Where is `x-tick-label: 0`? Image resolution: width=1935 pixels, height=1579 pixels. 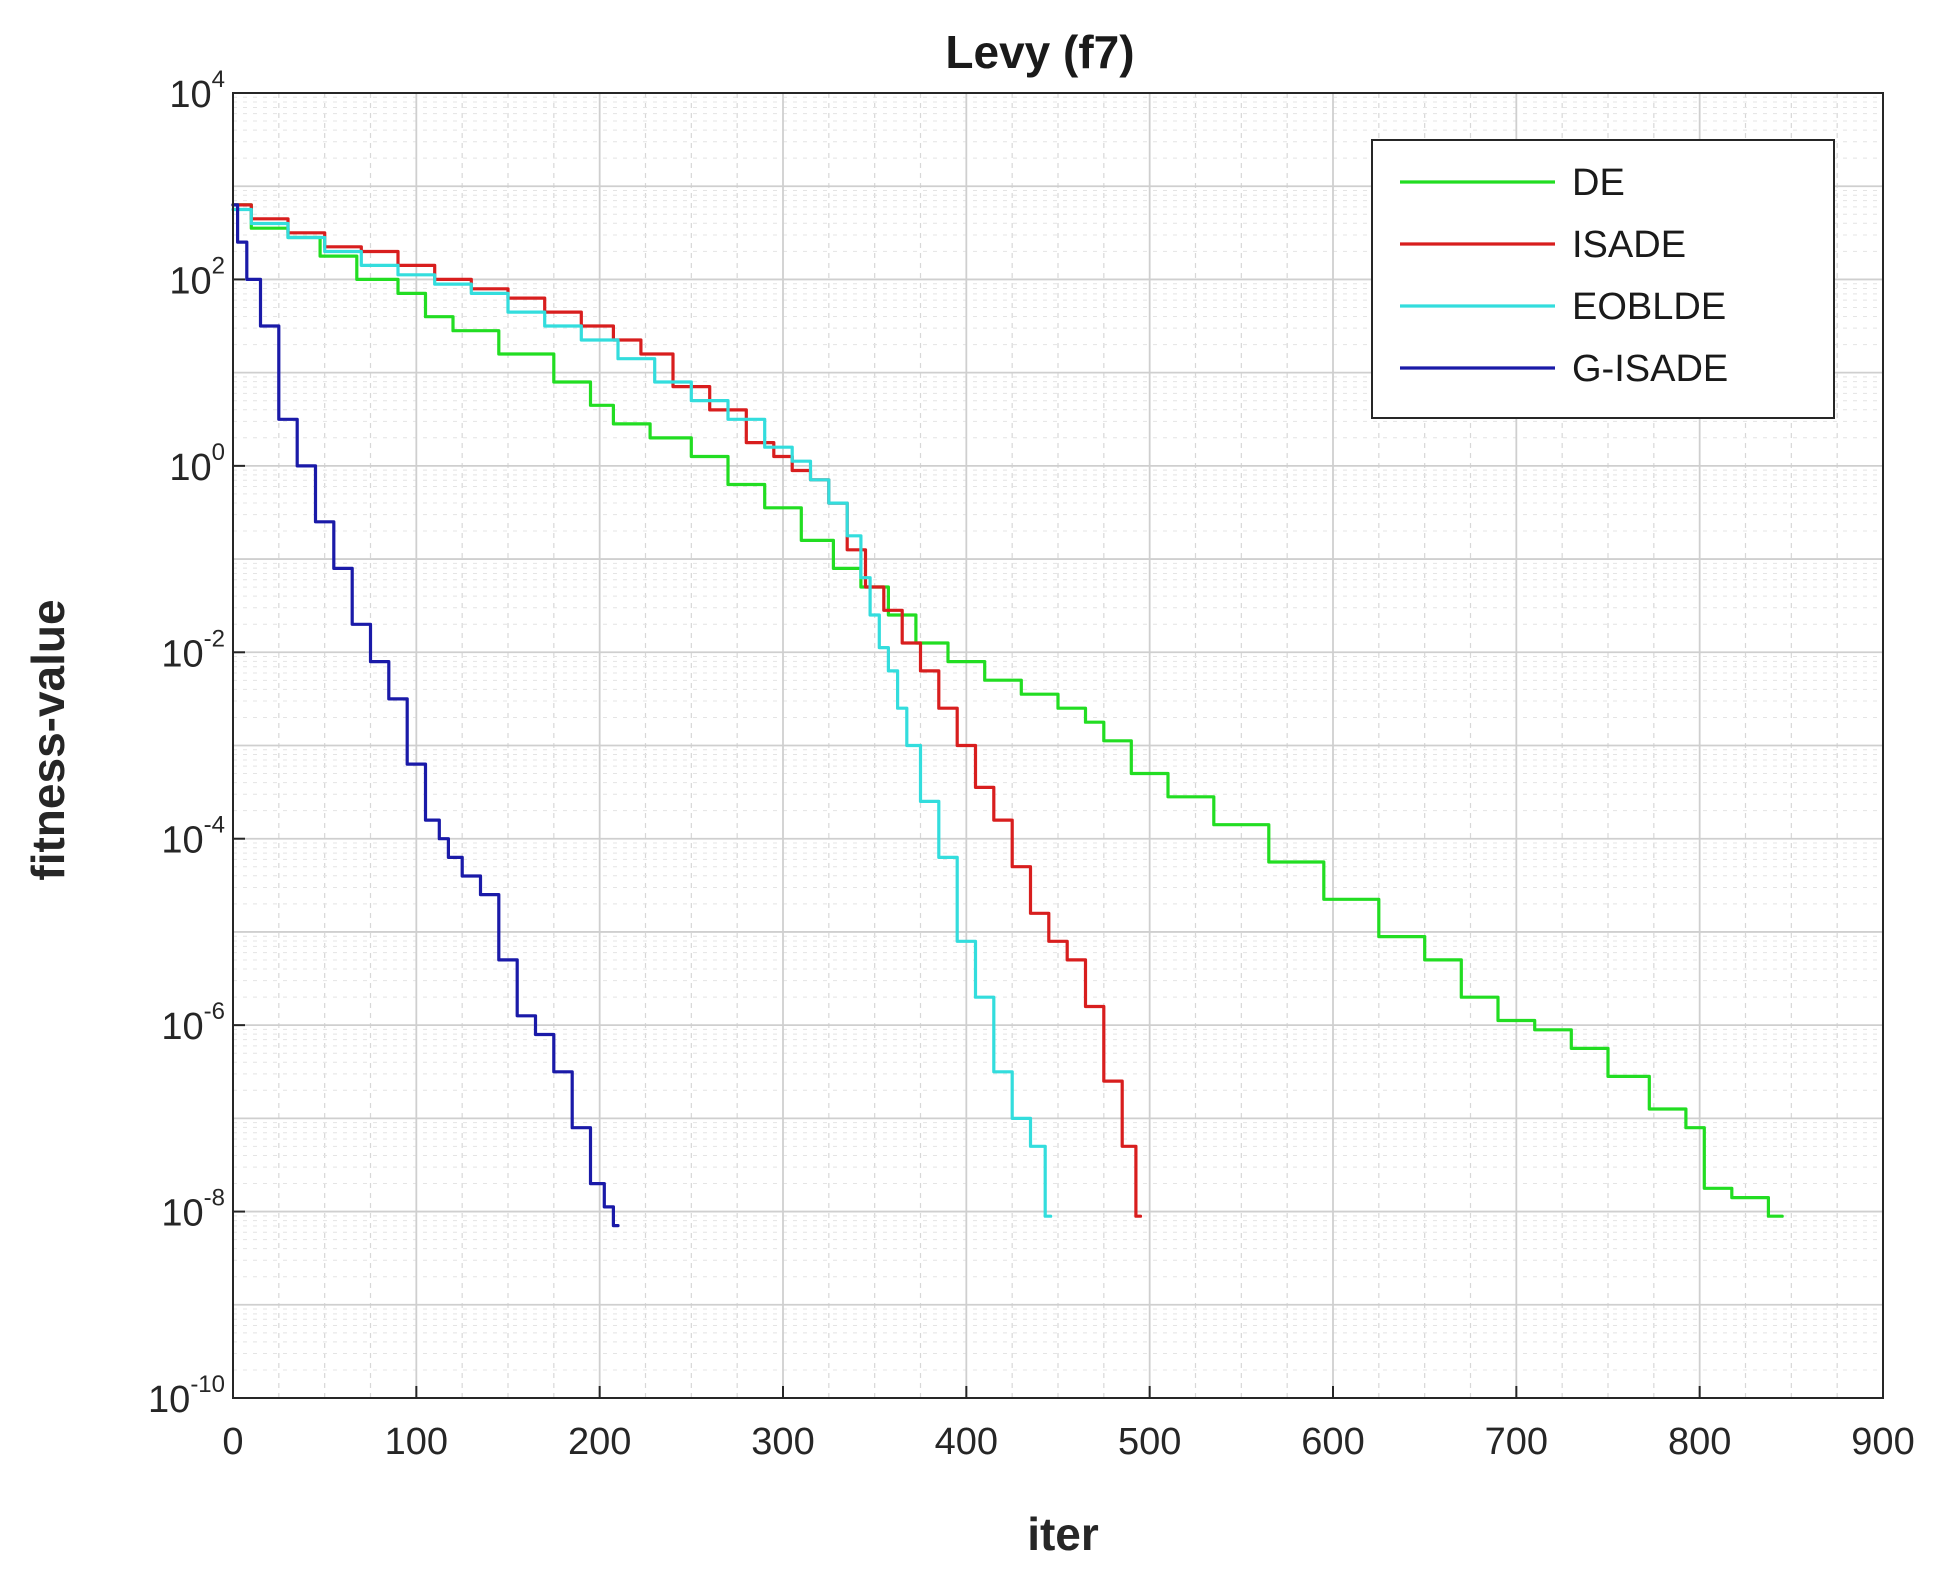
x-tick-label: 0 is located at coordinates (232, 1442).